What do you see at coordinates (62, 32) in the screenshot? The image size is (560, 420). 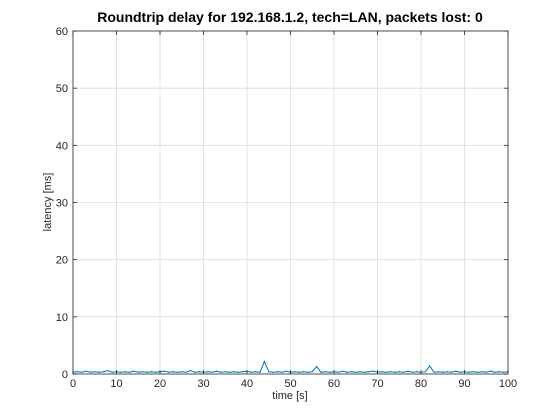 I see `y-tick-label: 60` at bounding box center [62, 32].